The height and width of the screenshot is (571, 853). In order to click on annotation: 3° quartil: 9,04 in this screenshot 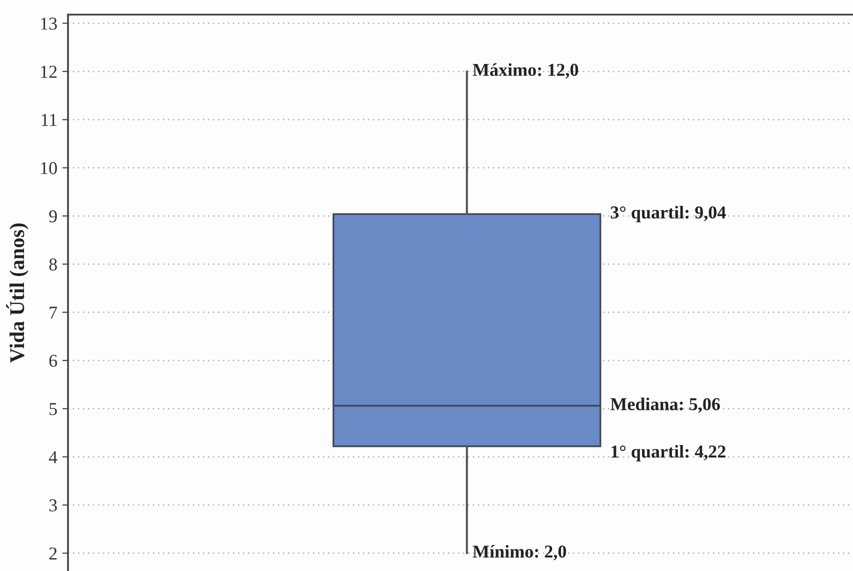, I will do `click(668, 214)`.